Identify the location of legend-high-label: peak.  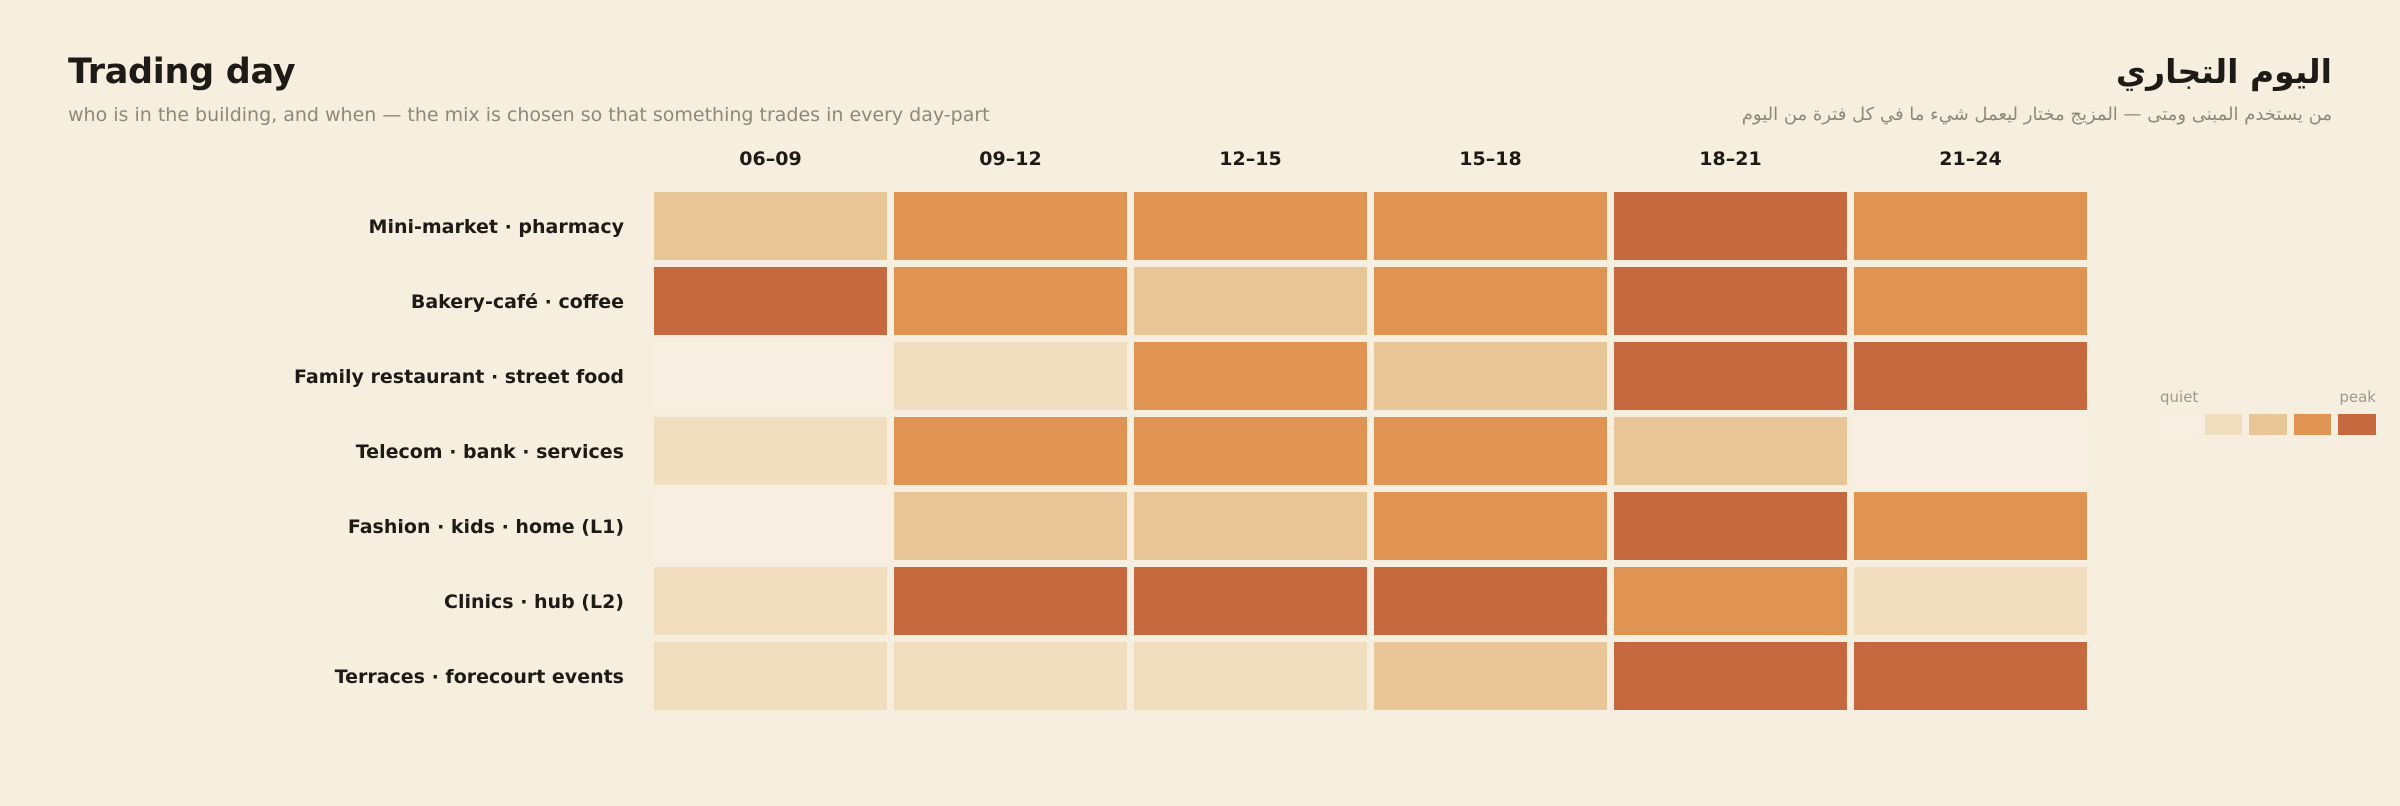
(2357, 397).